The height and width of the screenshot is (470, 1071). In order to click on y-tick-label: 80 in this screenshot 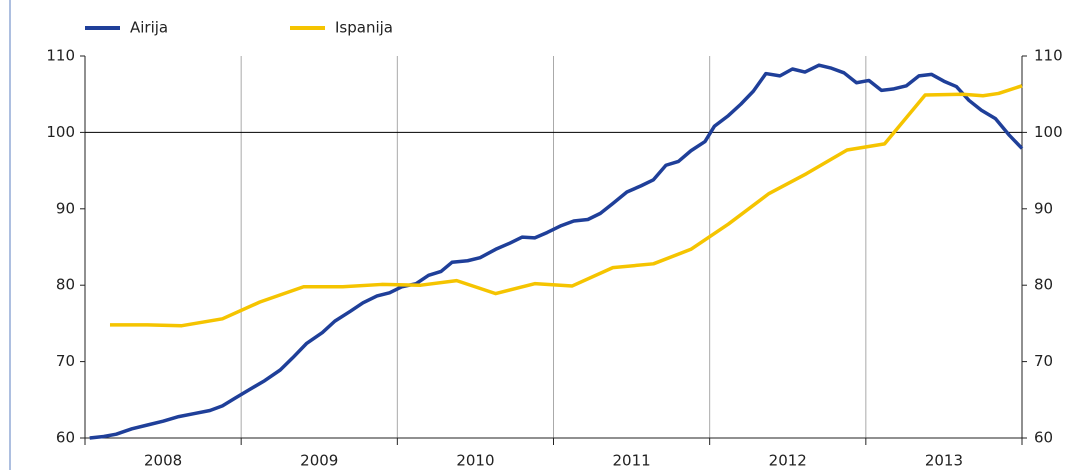, I will do `click(65, 285)`.